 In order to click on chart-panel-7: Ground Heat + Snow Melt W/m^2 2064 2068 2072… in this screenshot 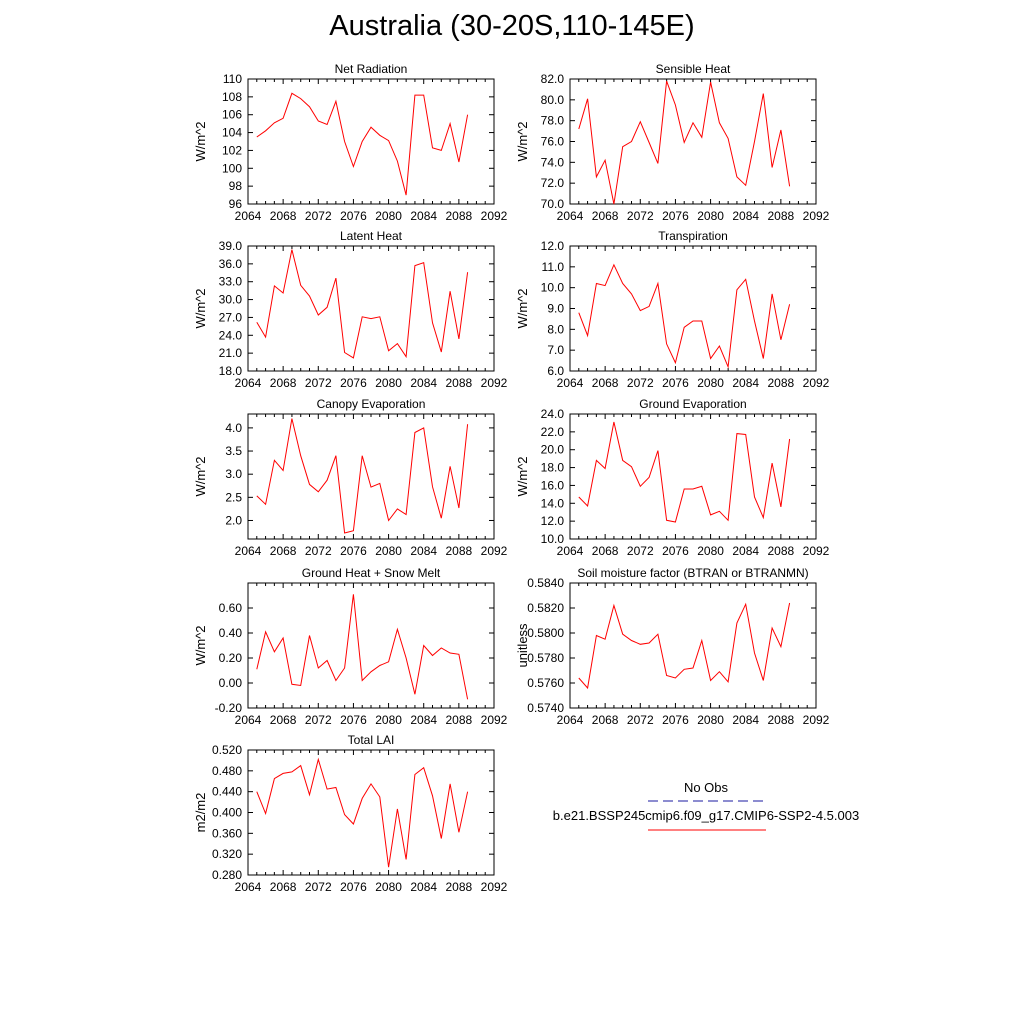, I will do `click(350, 646)`.